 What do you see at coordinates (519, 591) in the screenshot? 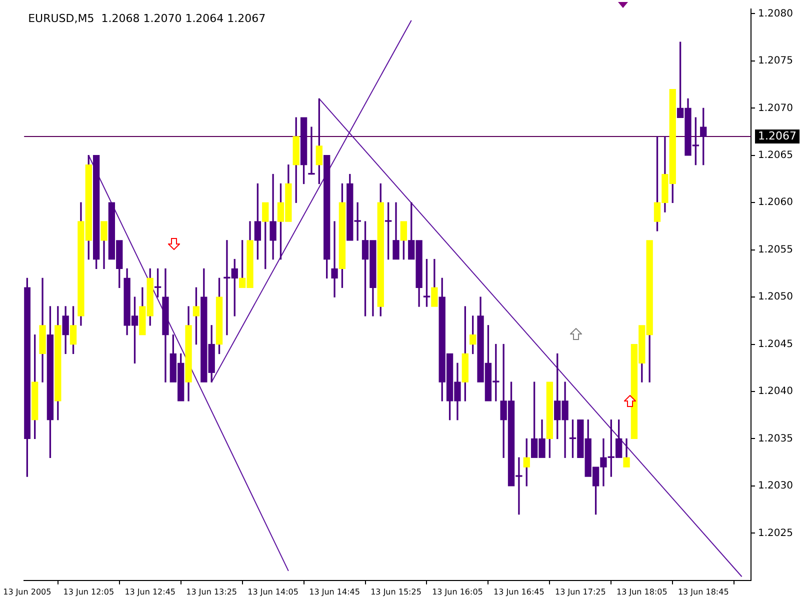
I see `x-tick-label: 13 Jun 16:45` at bounding box center [519, 591].